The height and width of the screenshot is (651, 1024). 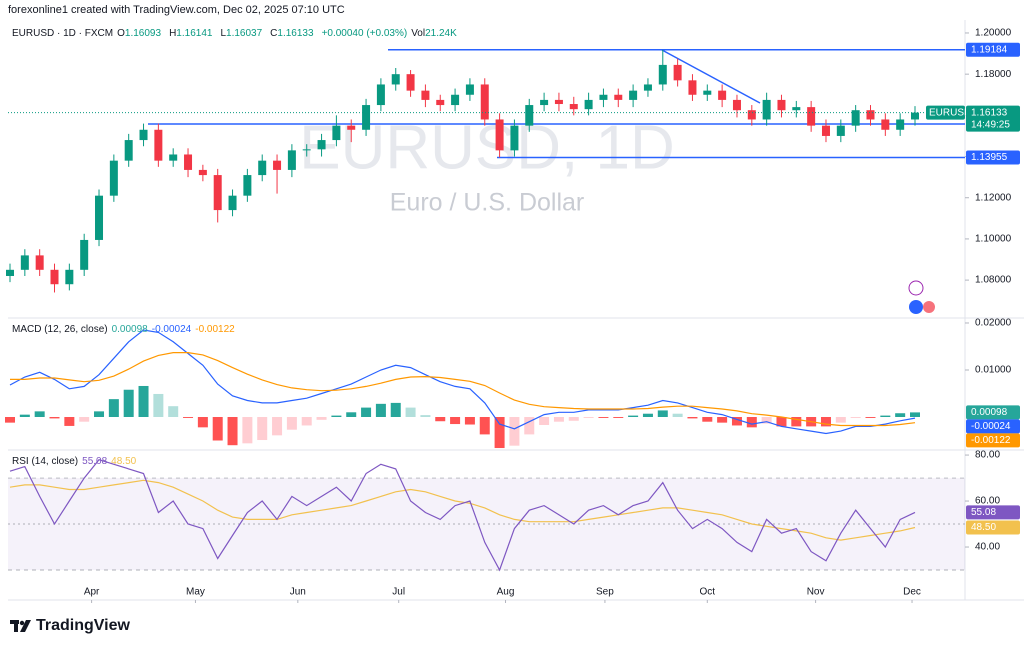 I want to click on ohlc-value: 1.16037, so click(x=244, y=33).